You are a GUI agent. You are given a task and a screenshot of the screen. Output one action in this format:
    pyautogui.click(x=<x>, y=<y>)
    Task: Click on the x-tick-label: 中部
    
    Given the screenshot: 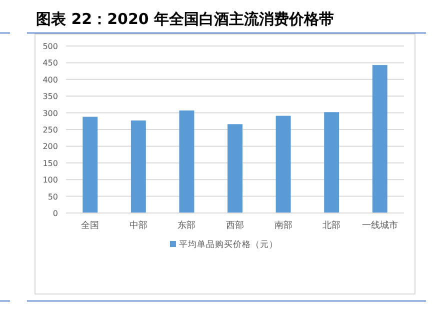 What is the action you would take?
    pyautogui.click(x=138, y=225)
    